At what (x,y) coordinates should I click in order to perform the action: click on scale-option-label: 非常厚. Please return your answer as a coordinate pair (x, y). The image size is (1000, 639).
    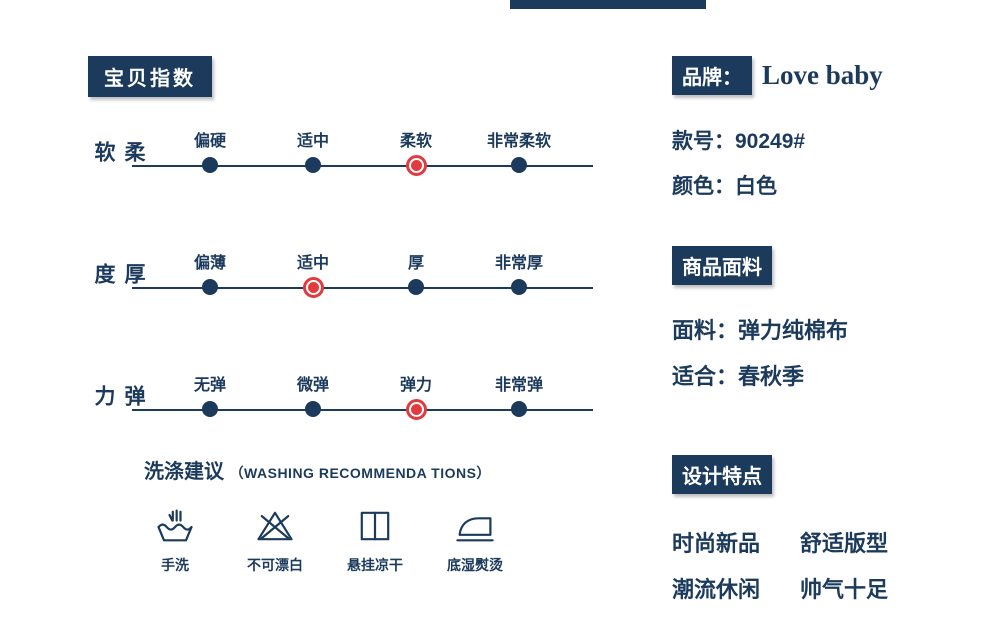
    Looking at the image, I should click on (518, 263).